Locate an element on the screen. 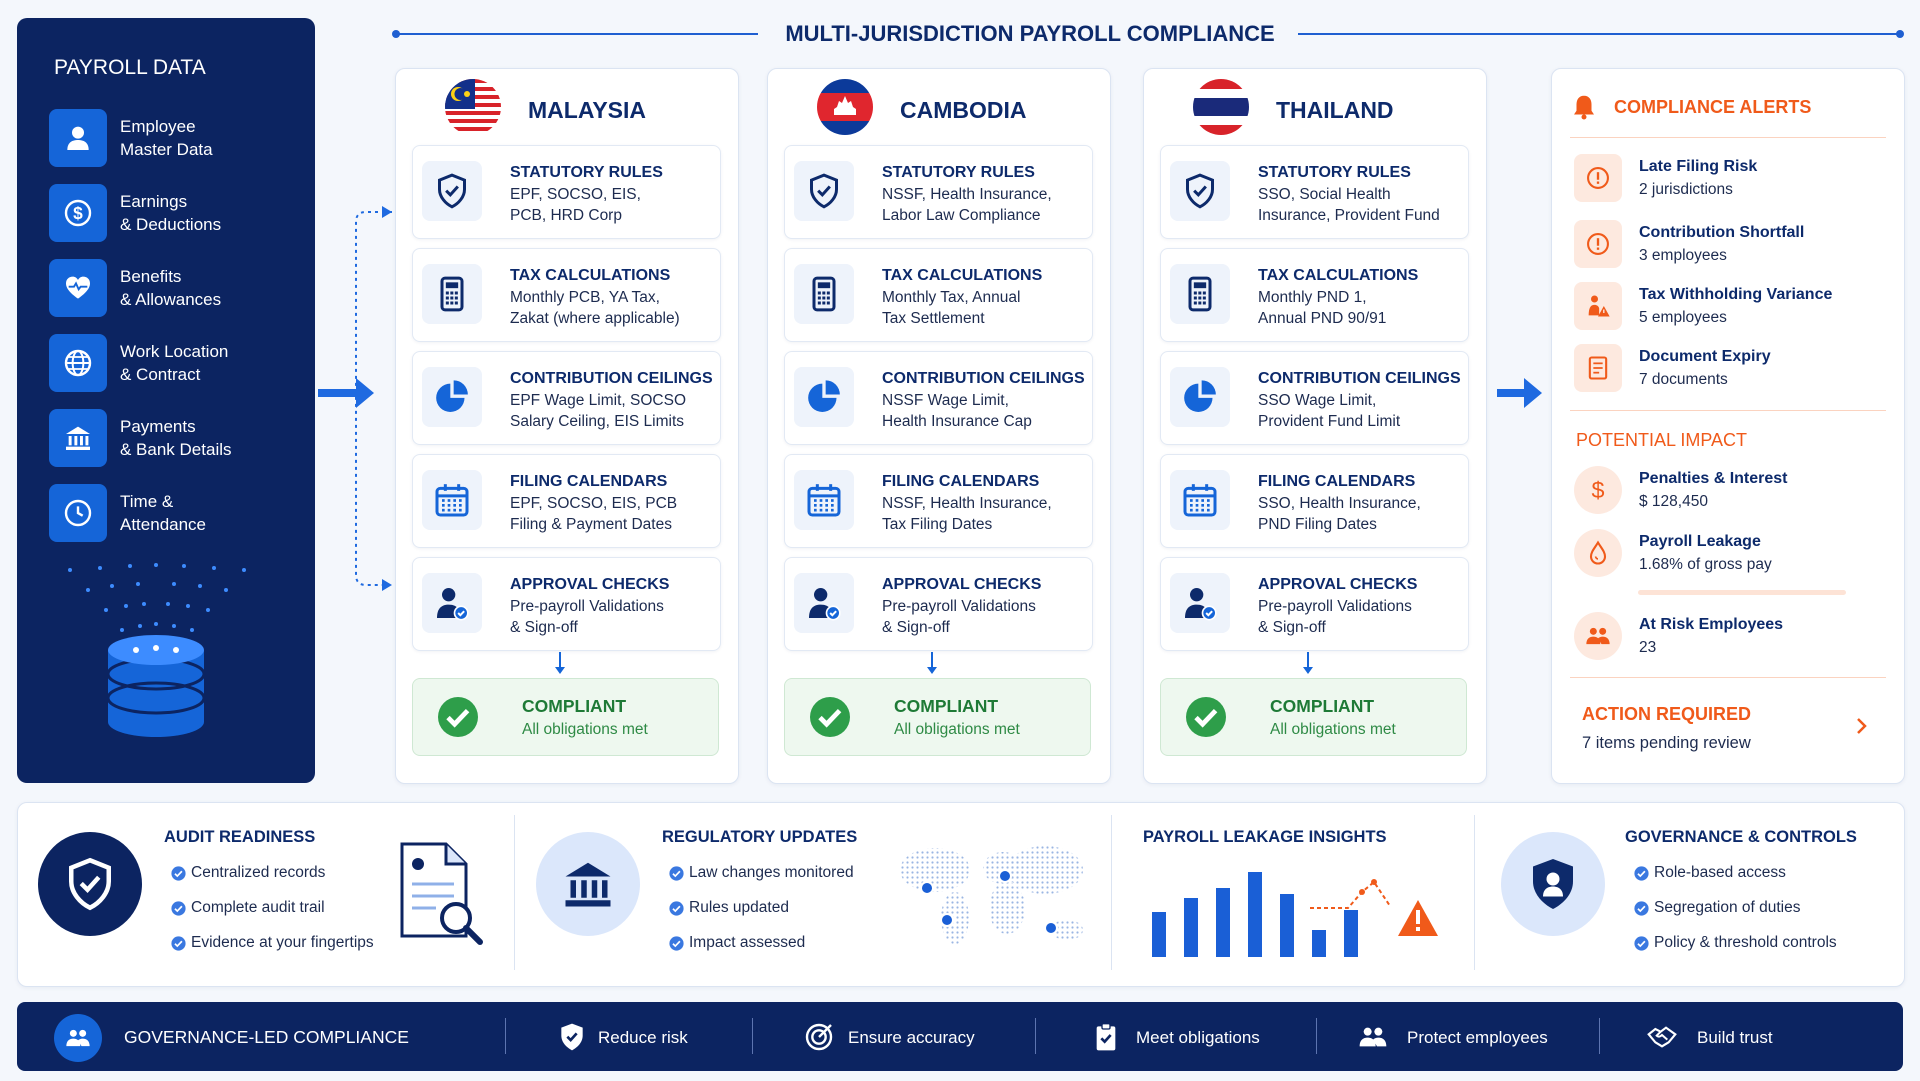 The height and width of the screenshot is (1081, 1920). check-detail: Filing & Payment Dates is located at coordinates (591, 524).